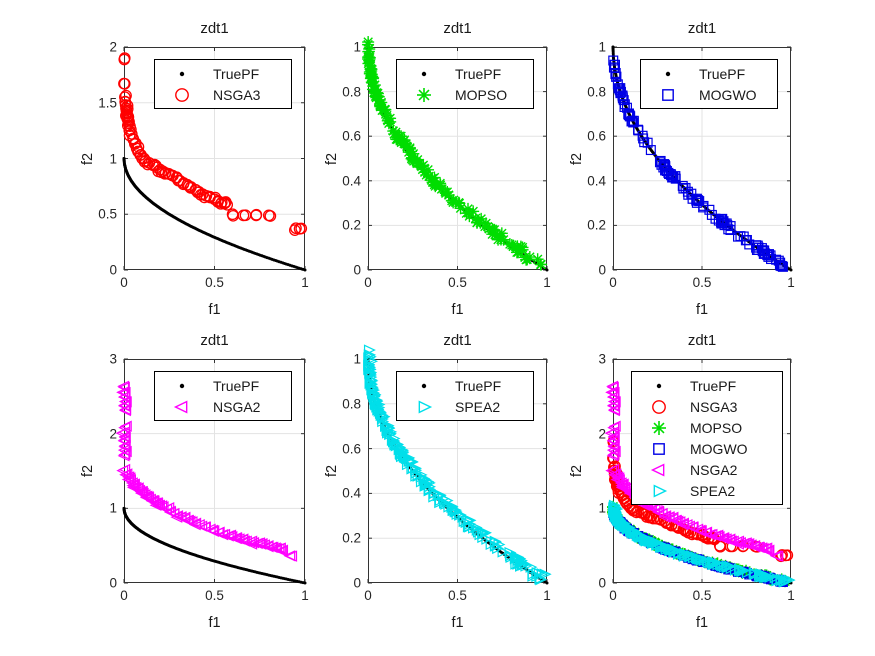 The width and height of the screenshot is (875, 656). What do you see at coordinates (213, 144) in the screenshot?
I see `series-NSGA3` at bounding box center [213, 144].